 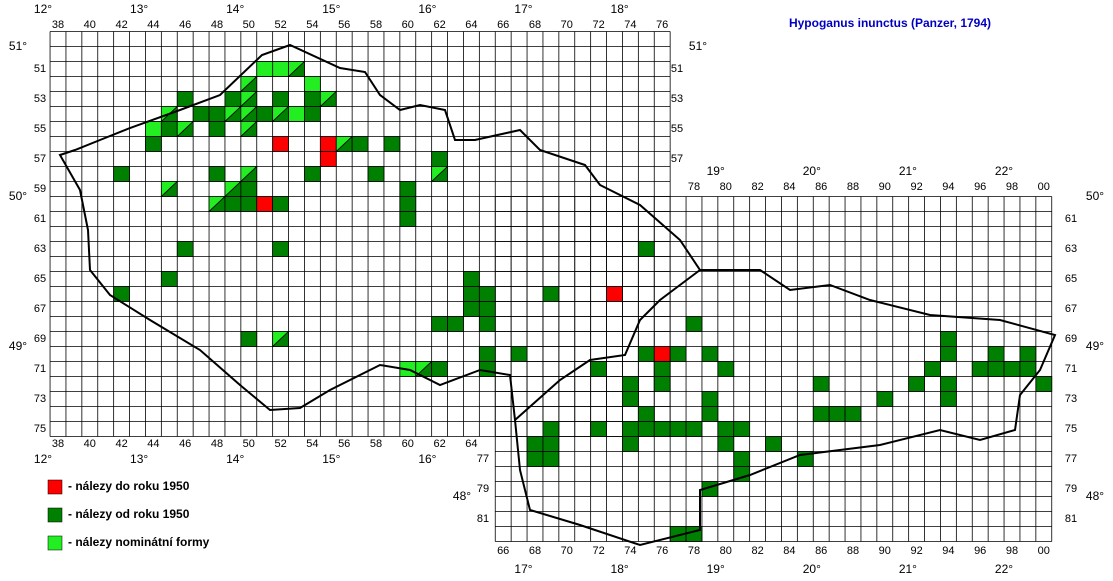 What do you see at coordinates (58, 444) in the screenshot?
I see `column-label: 38` at bounding box center [58, 444].